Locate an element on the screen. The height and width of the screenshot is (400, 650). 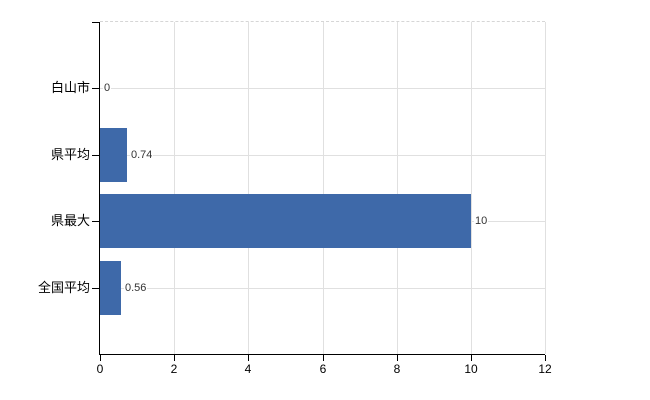
category-label-白山市: 白山市 is located at coordinates (70, 87).